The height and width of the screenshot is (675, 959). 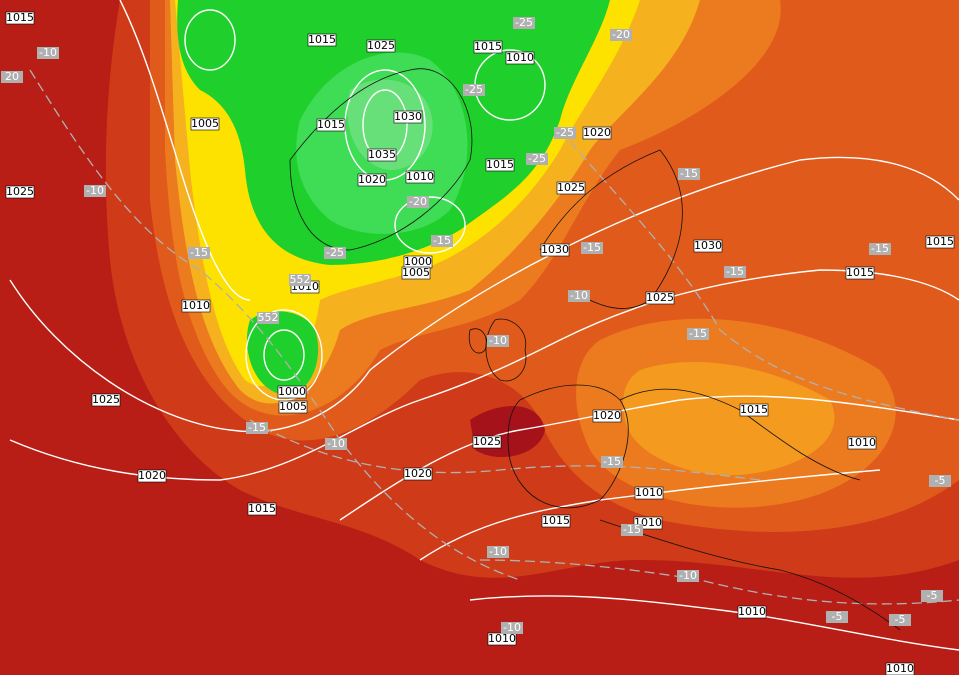 What do you see at coordinates (282, 353) in the screenshot?
I see `cold-region` at bounding box center [282, 353].